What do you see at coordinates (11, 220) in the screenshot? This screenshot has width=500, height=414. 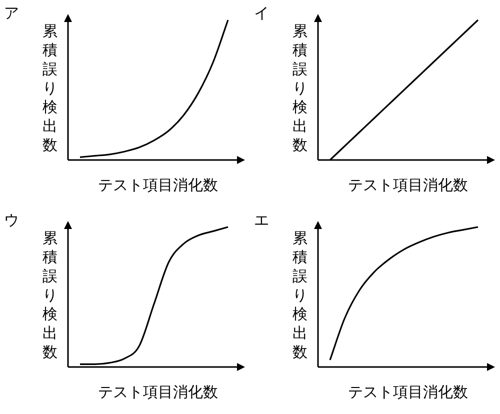 I see `chart-title: ウ` at bounding box center [11, 220].